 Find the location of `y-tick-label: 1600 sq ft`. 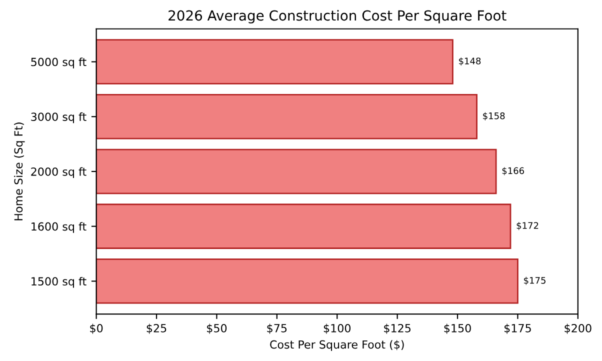

y-tick-label: 1600 sq ft is located at coordinates (59, 227).